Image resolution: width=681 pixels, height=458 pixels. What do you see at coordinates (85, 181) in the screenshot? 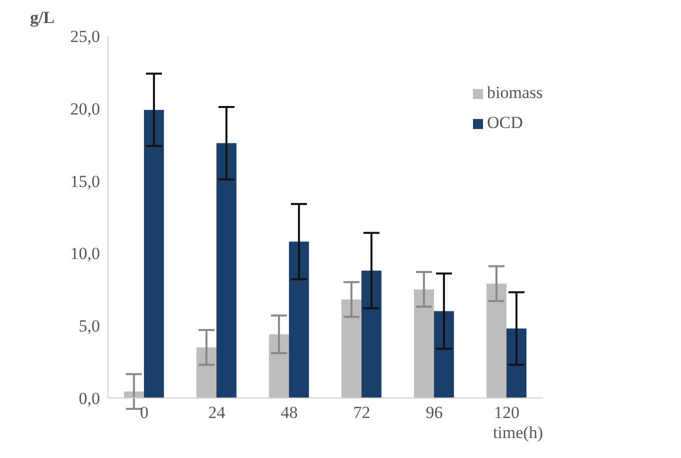
I see `y-tick-label: 15,0` at bounding box center [85, 181].